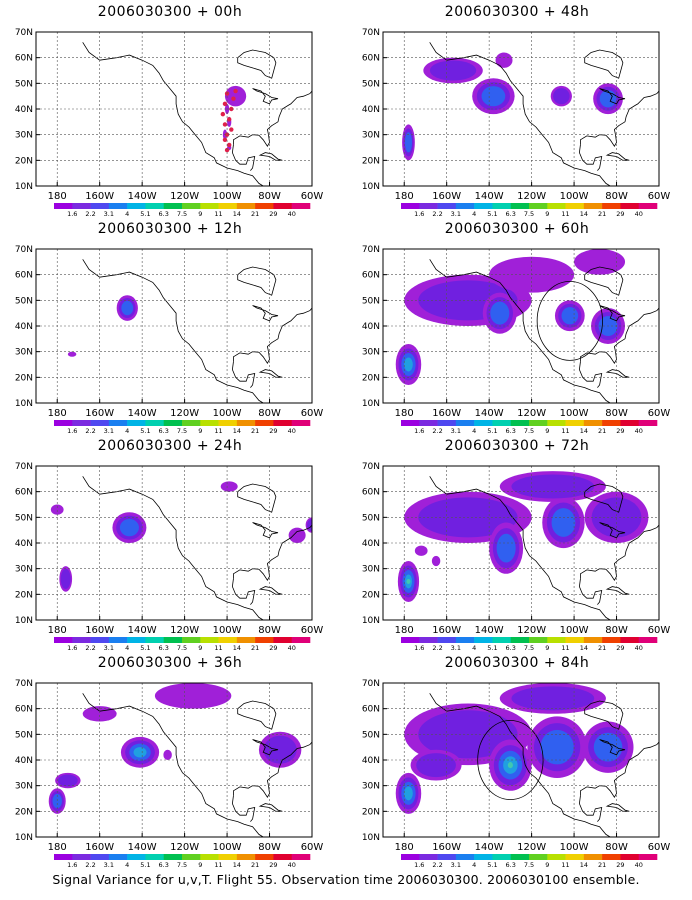  I want to click on colorbar-label: 6.3, so click(164, 865).